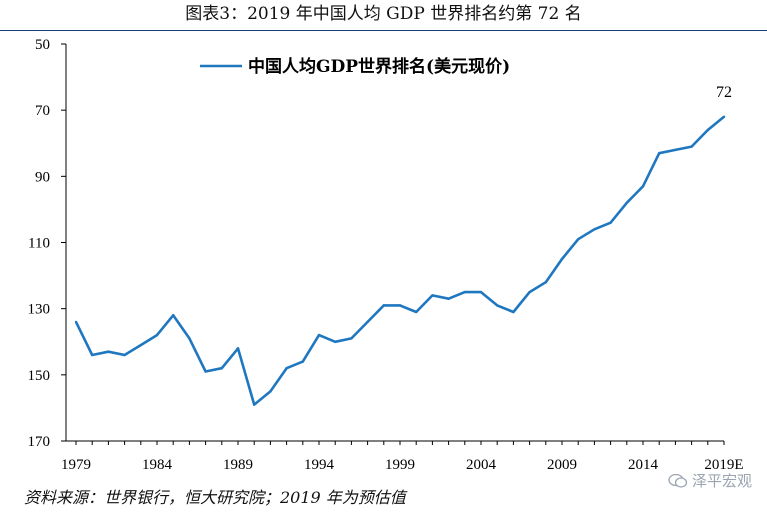 This screenshot has height=513, width=767. Describe the element at coordinates (319, 465) in the screenshot. I see `x-tick-label: 1994` at that location.